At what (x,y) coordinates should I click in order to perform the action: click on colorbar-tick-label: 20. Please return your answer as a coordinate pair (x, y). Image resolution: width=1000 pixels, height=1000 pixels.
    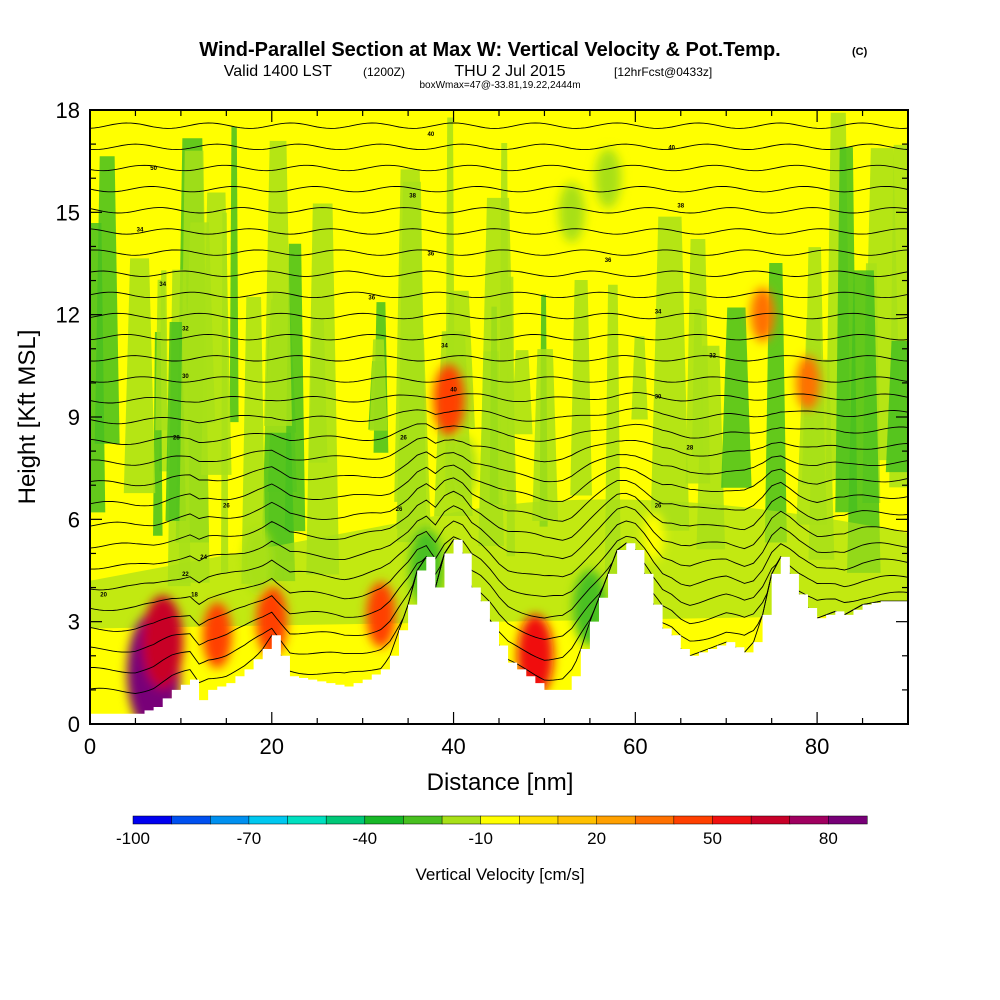
    Looking at the image, I should click on (596, 838).